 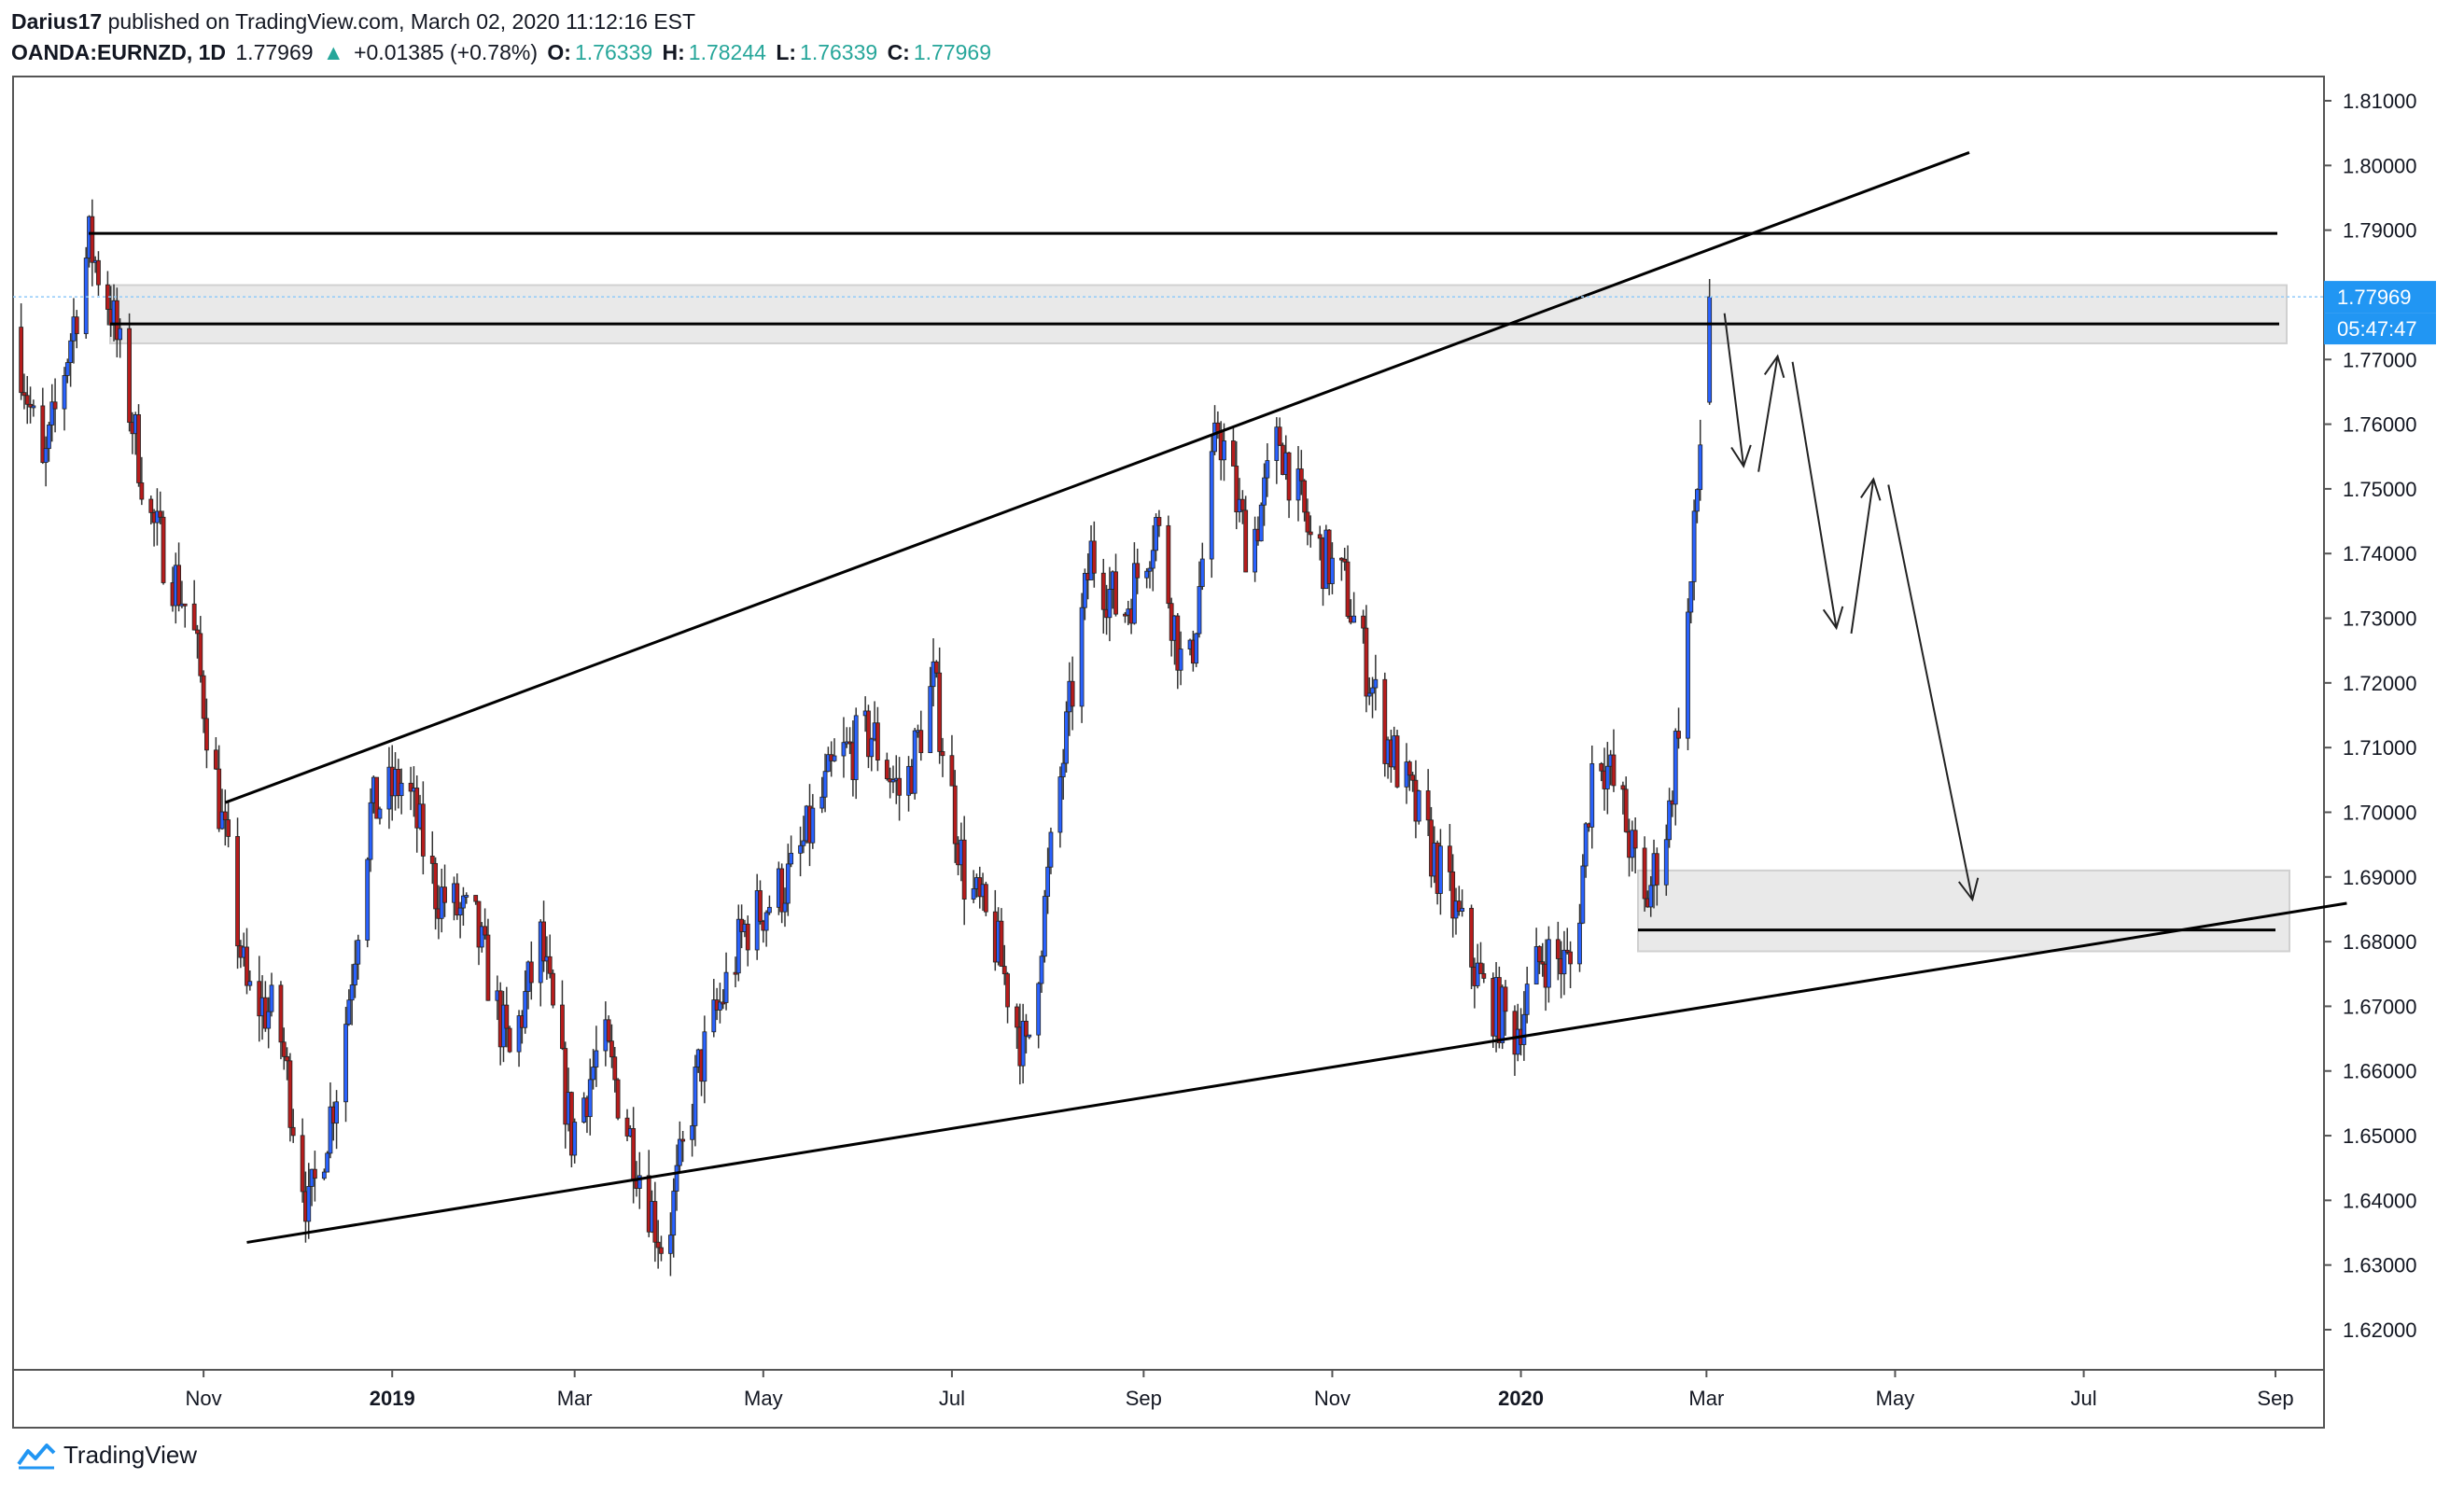 I want to click on resistance-zone, so click(x=1198, y=314).